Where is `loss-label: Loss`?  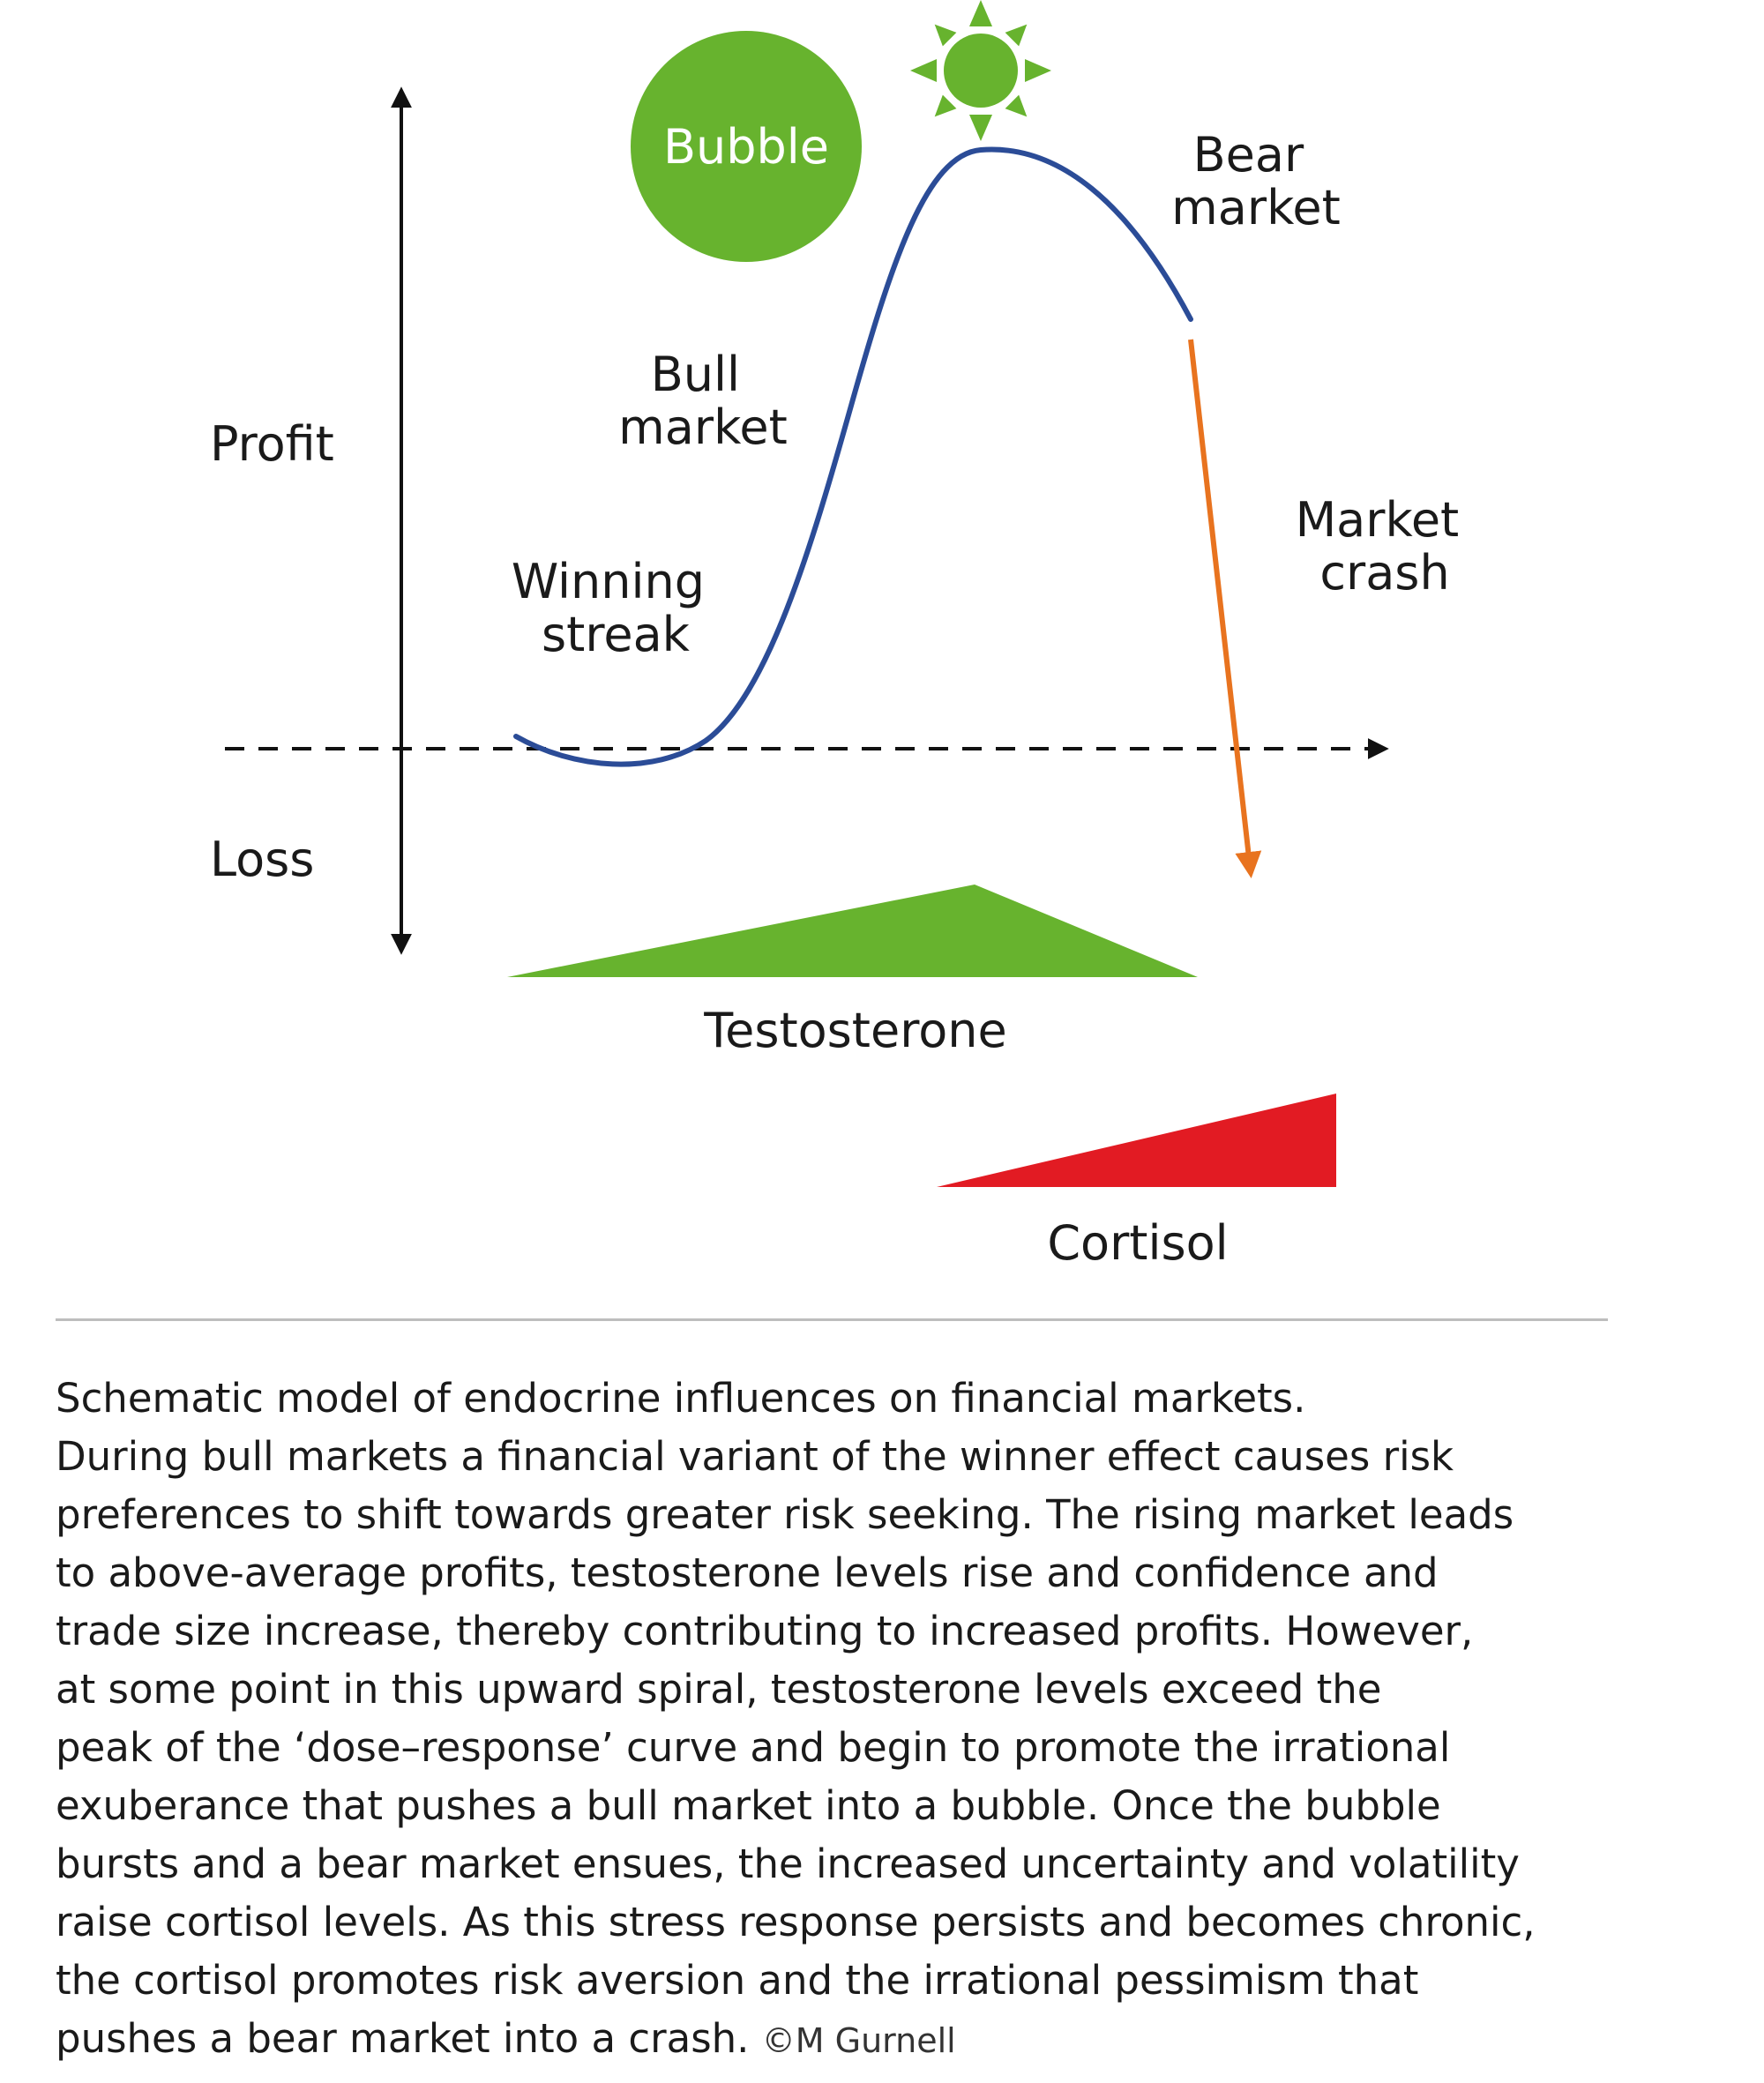 loss-label: Loss is located at coordinates (262, 859).